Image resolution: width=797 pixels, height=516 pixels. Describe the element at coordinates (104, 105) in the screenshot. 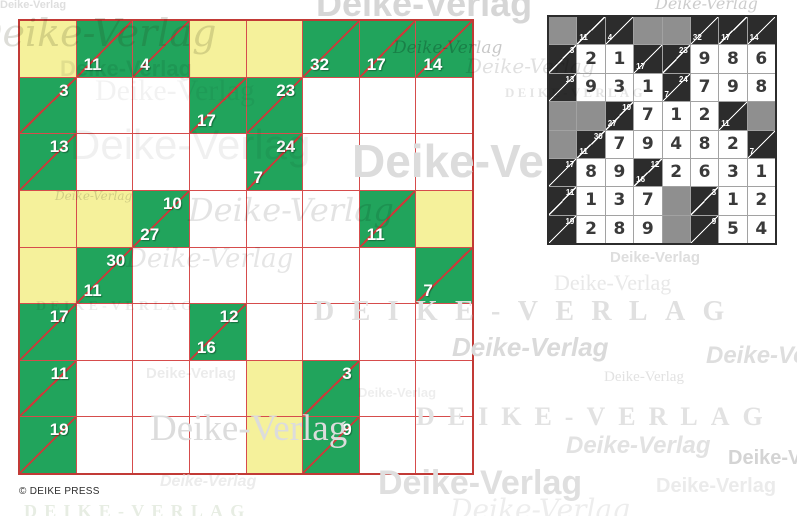

I see `puzzle-empty-cell-r1c1` at that location.